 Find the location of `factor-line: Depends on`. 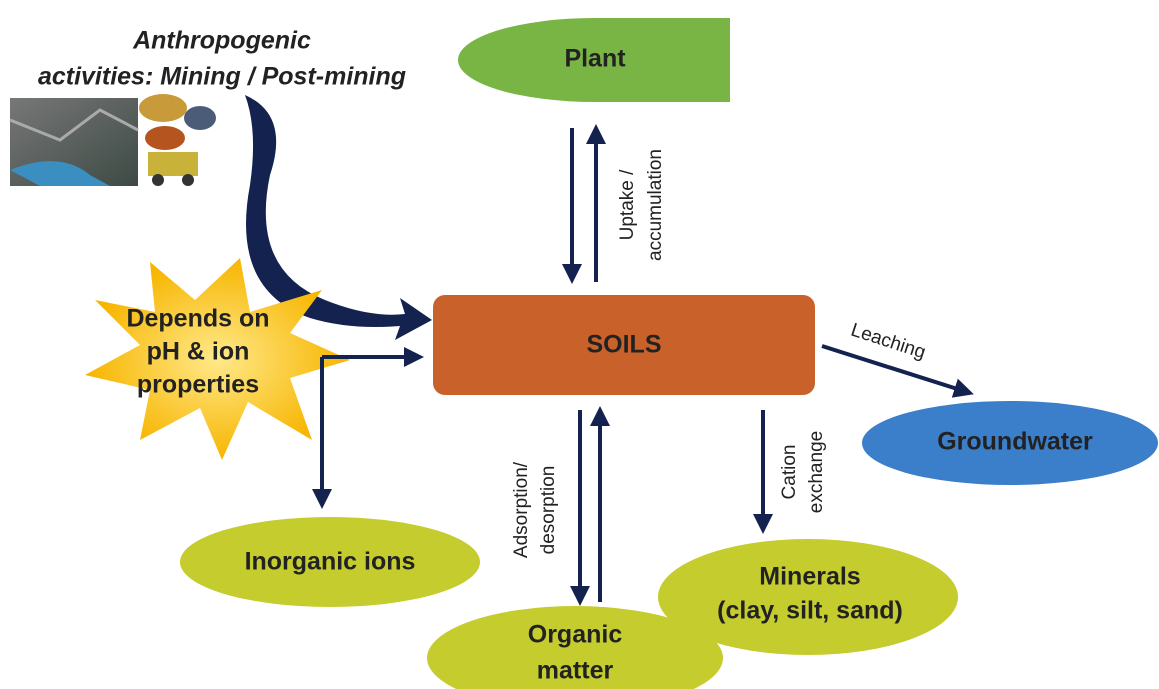

factor-line: Depends on is located at coordinates (197, 319).